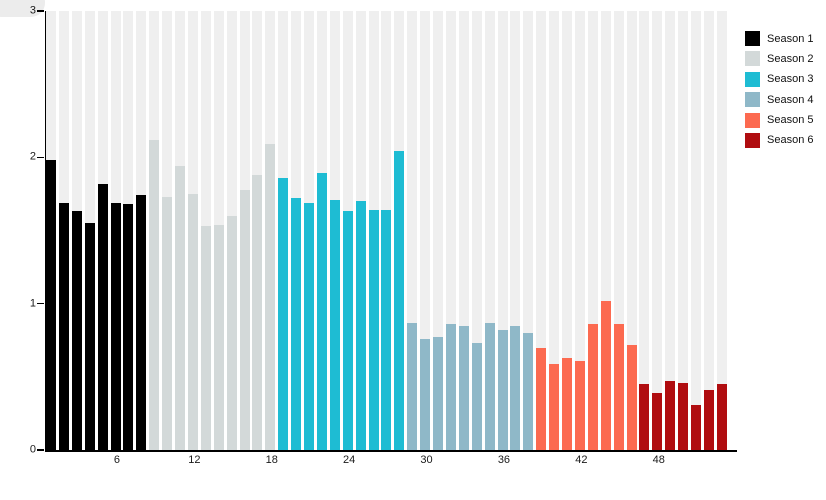 The image size is (826, 500). What do you see at coordinates (790, 120) in the screenshot?
I see `legend-label: Season 5` at bounding box center [790, 120].